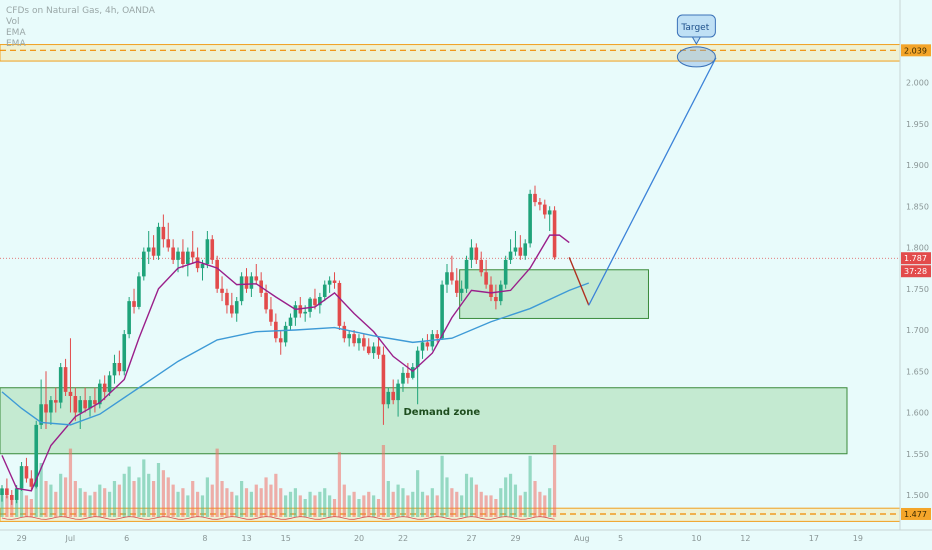 Image resolution: width=932 pixels, height=550 pixels. Describe the element at coordinates (582, 538) in the screenshot. I see `x-tick-label: Aug` at that location.